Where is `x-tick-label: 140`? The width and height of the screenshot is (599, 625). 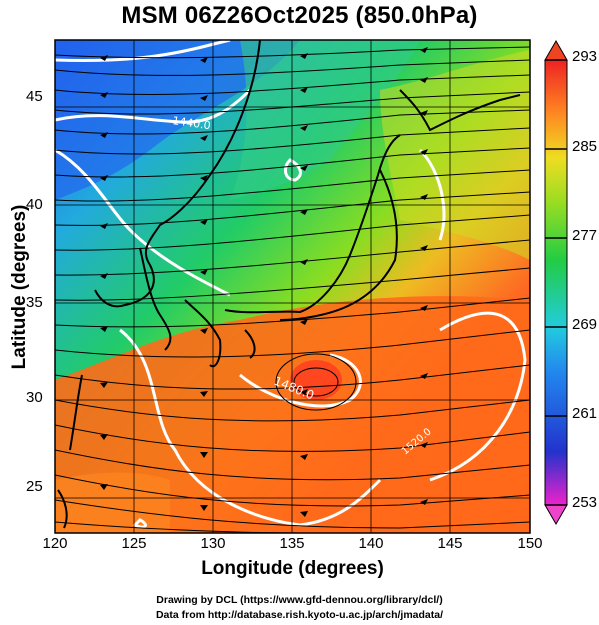 x-tick-label: 140 is located at coordinates (371, 543).